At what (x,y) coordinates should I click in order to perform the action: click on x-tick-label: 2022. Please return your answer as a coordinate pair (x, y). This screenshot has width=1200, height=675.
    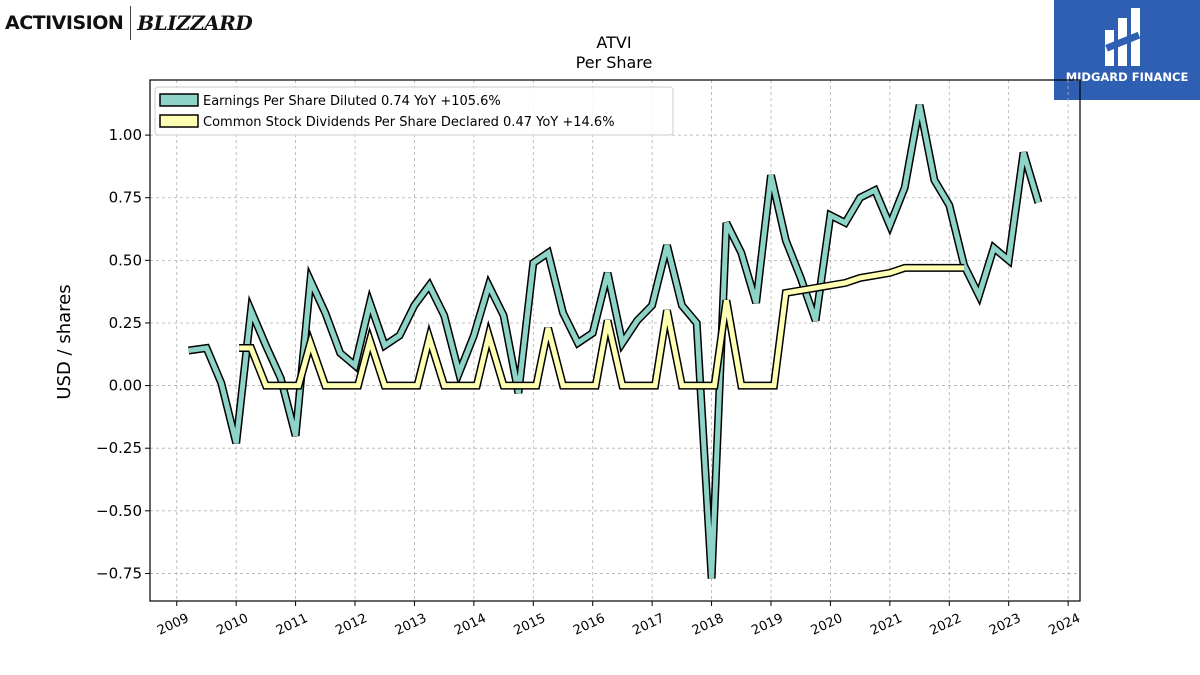
    Looking at the image, I should click on (946, 625).